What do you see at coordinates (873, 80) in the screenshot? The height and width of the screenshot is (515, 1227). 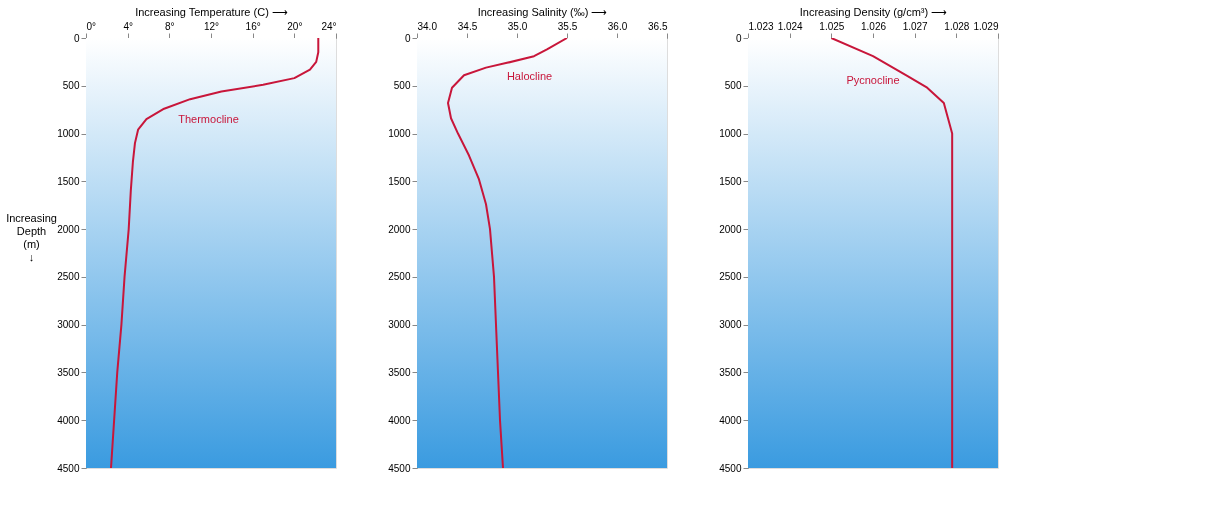 I see `annotation: Pycnocline` at bounding box center [873, 80].